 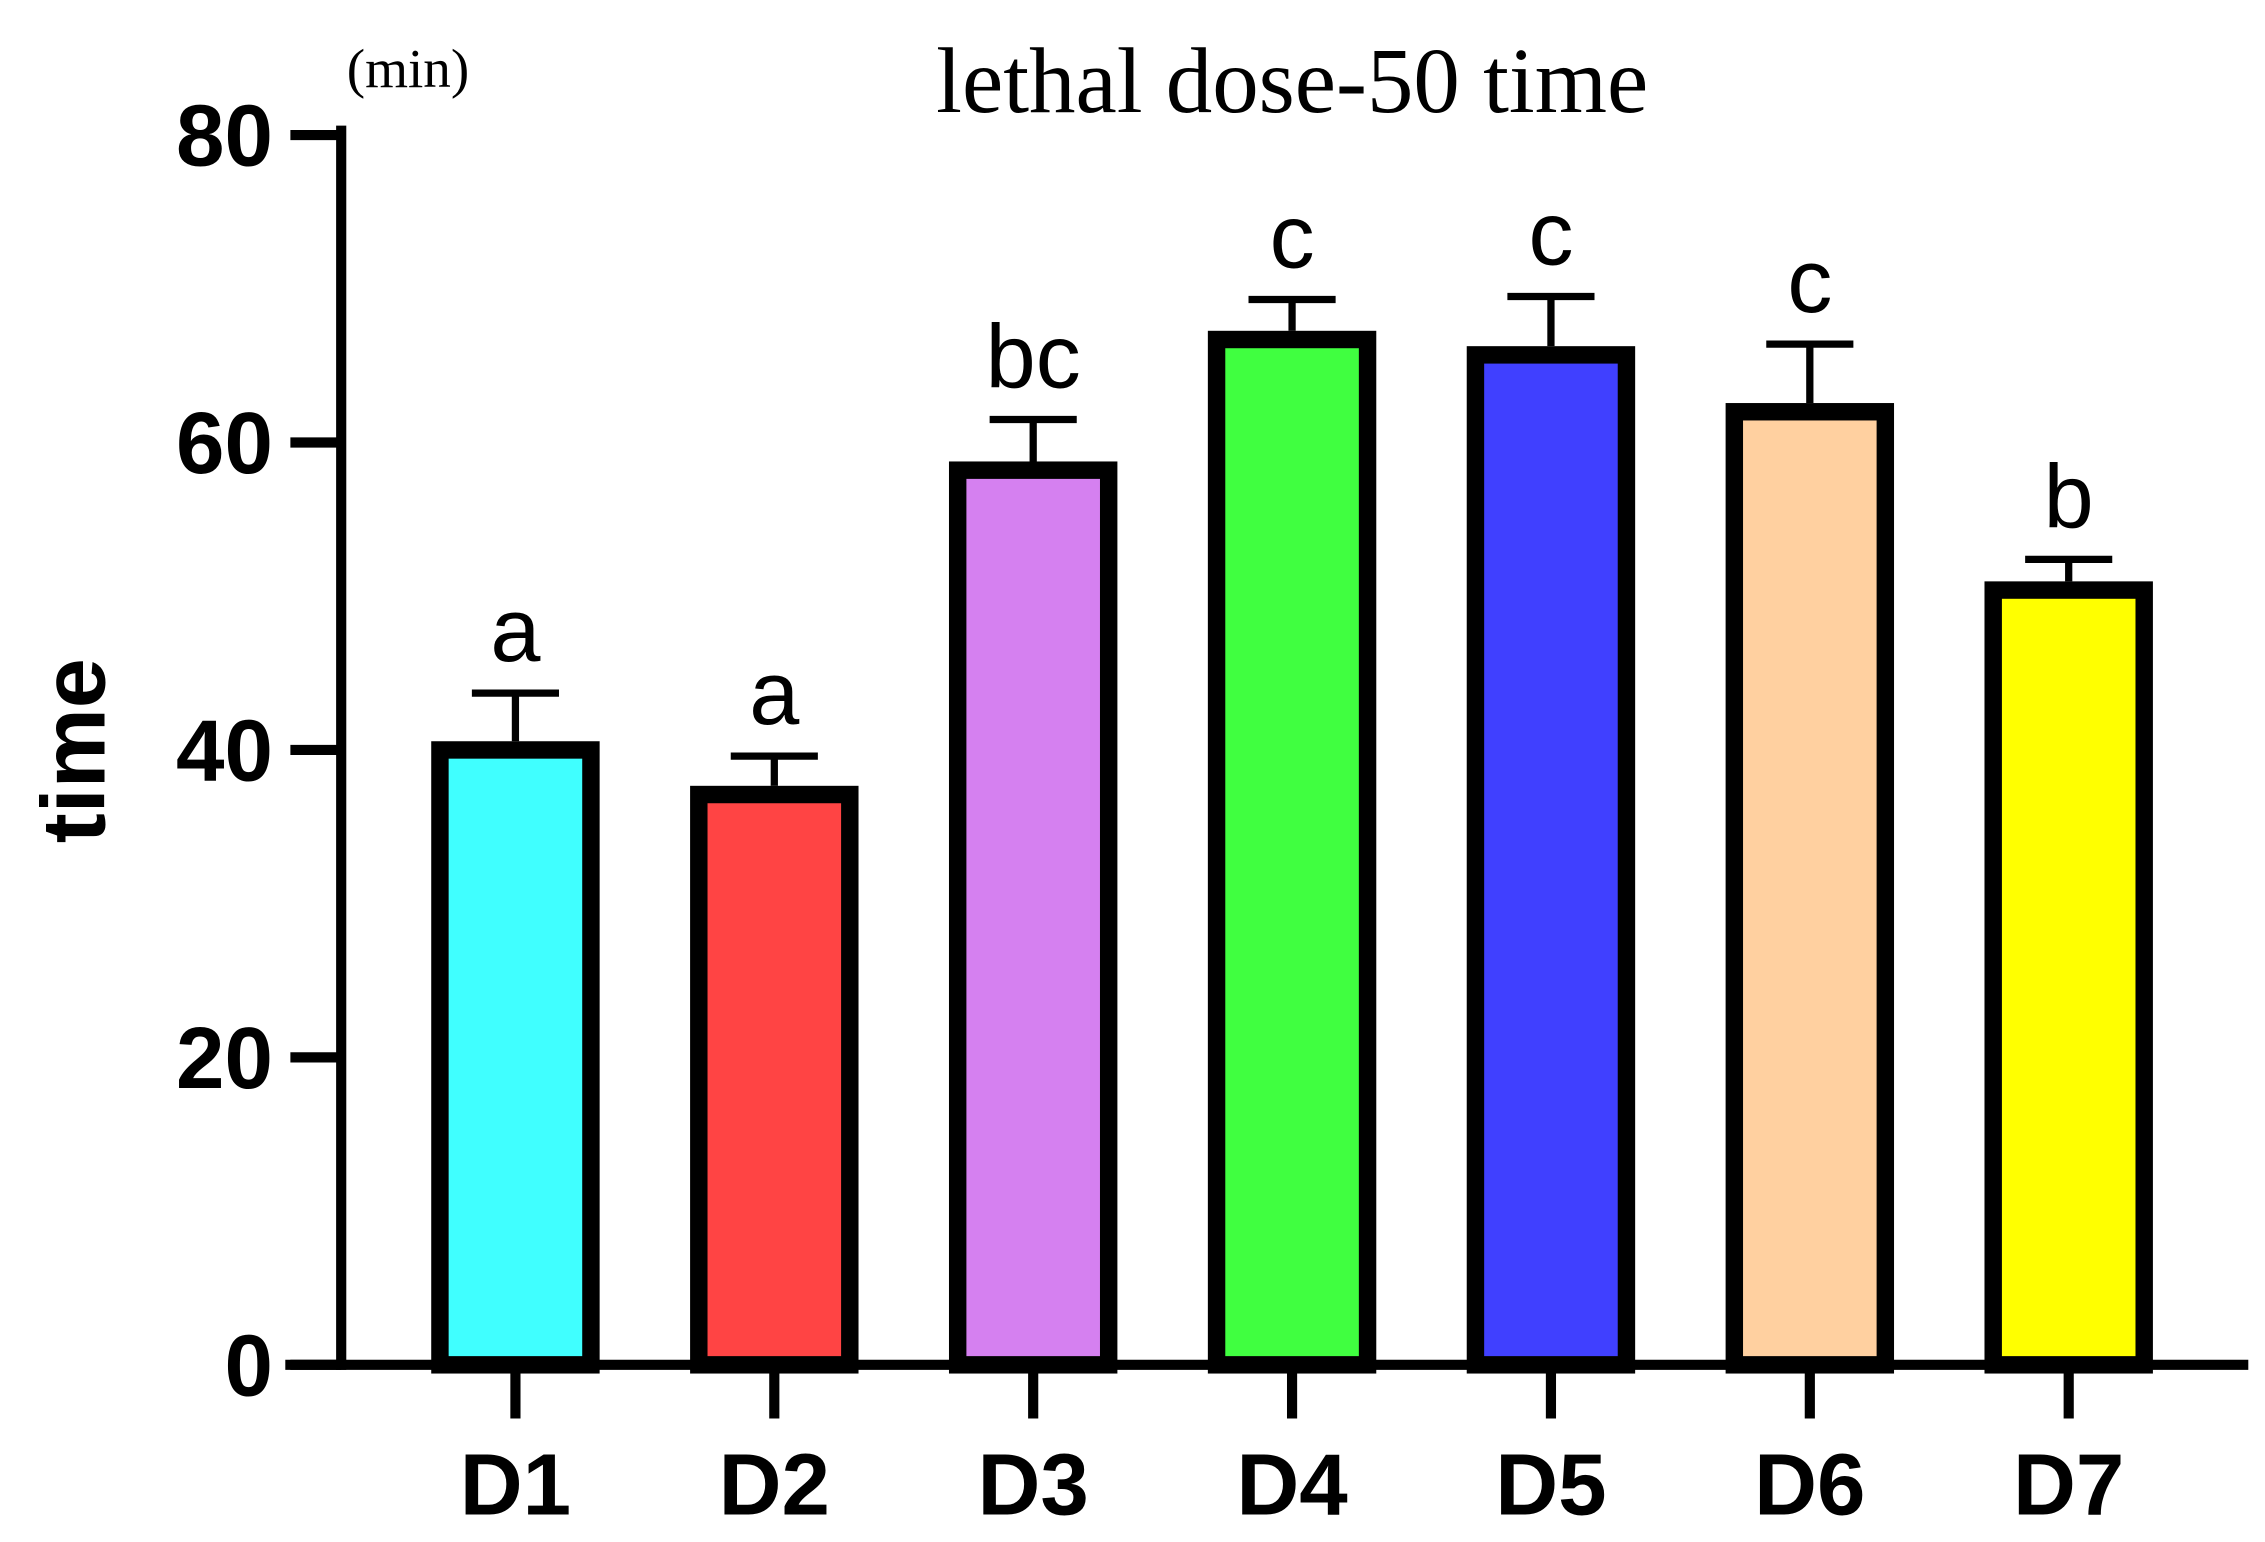 I want to click on y-tick-label-60: 60, so click(x=224, y=443).